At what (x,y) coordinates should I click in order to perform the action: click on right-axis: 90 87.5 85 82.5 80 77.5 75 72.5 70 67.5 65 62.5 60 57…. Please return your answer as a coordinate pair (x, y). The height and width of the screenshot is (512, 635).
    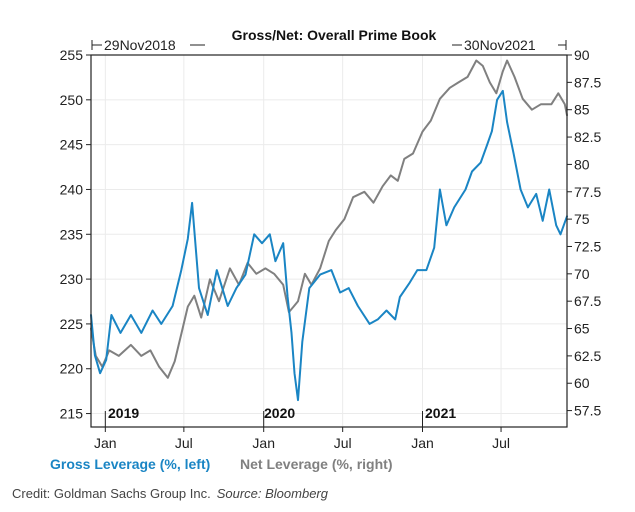
    Looking at the image, I should click on (584, 233).